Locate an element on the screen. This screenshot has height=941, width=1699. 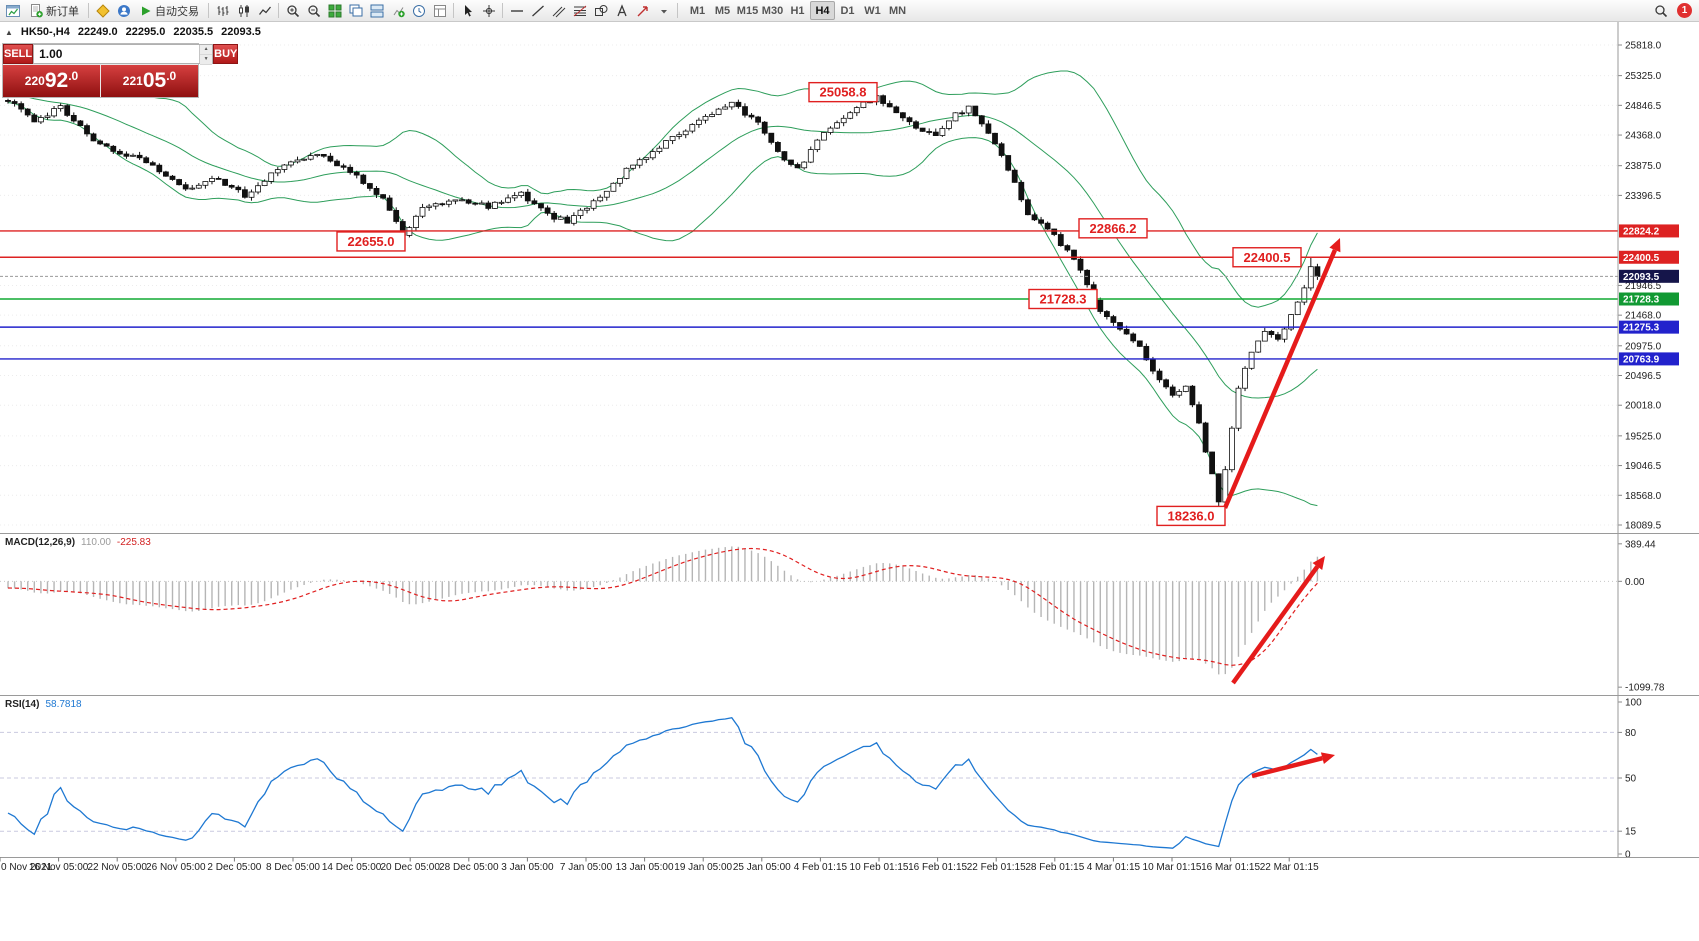
candlestick-chart-icon is located at coordinates (243, 10).